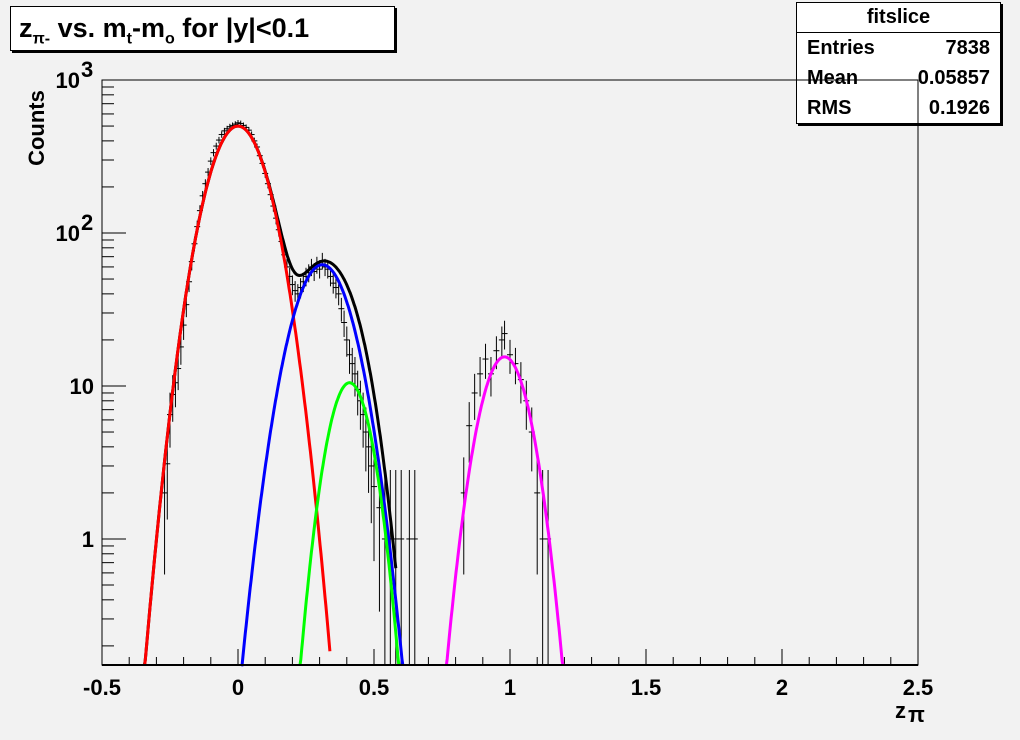 The image size is (1020, 740). I want to click on fit-curve-g3, so click(349, 523).